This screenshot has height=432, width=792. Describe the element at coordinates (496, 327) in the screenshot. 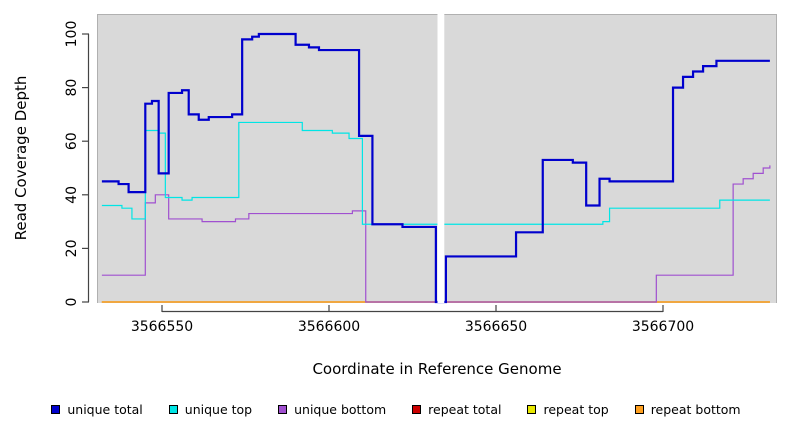

I see `x-axis-tick-label: 3566650` at that location.